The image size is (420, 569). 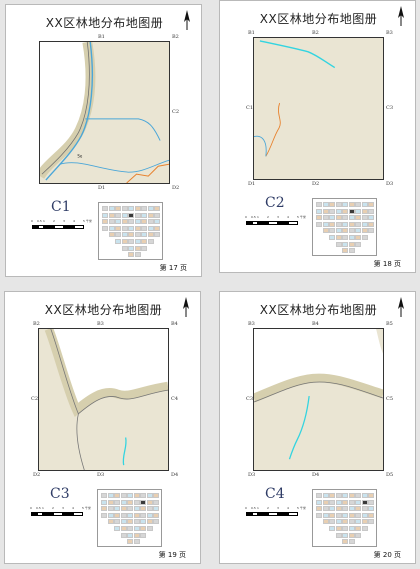 What do you see at coordinates (130, 231) in the screenshot?
I see `index-map` at bounding box center [130, 231].